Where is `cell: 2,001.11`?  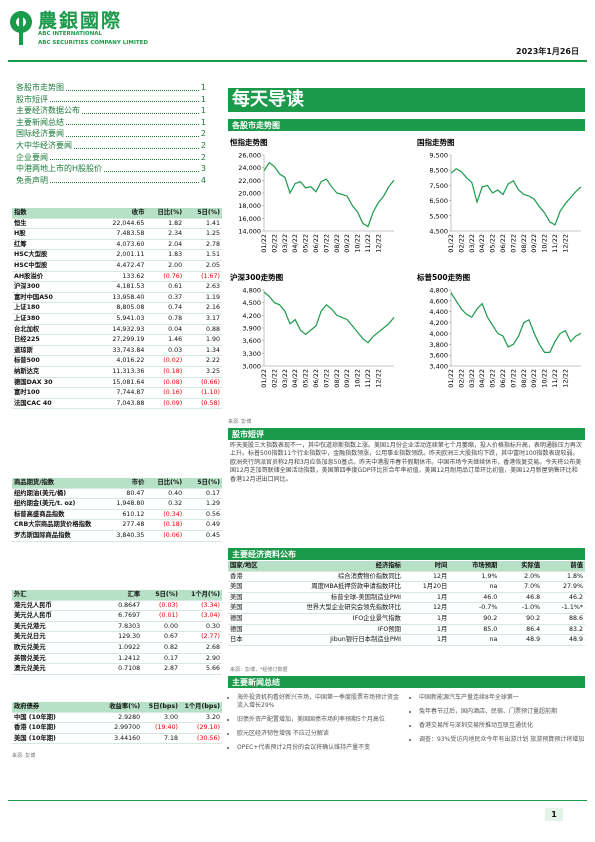 cell: 2,001.11 is located at coordinates (121, 255).